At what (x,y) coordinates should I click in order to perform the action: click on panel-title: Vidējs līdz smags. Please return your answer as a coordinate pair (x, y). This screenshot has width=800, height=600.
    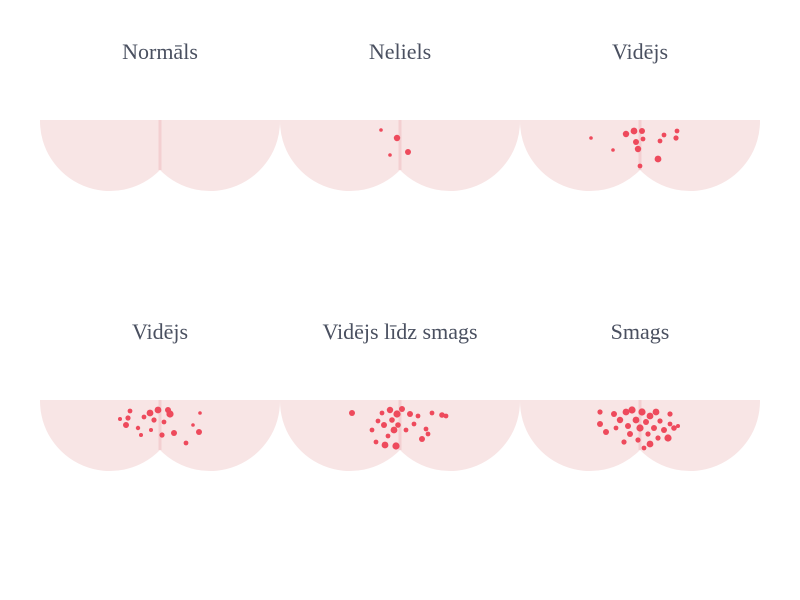
    Looking at the image, I should click on (400, 331).